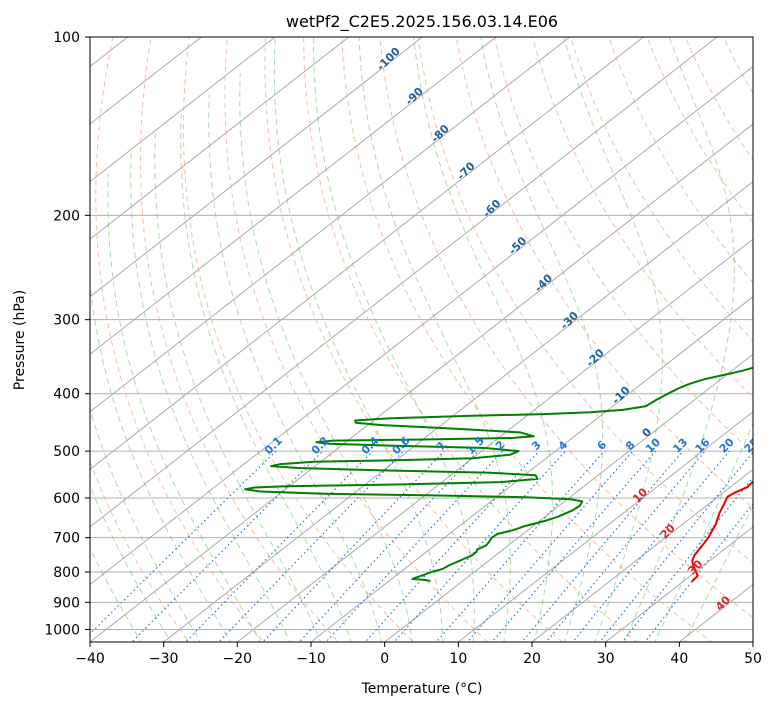 The width and height of the screenshot is (775, 708). I want to click on temperature-profile-line, so click(722, 531).